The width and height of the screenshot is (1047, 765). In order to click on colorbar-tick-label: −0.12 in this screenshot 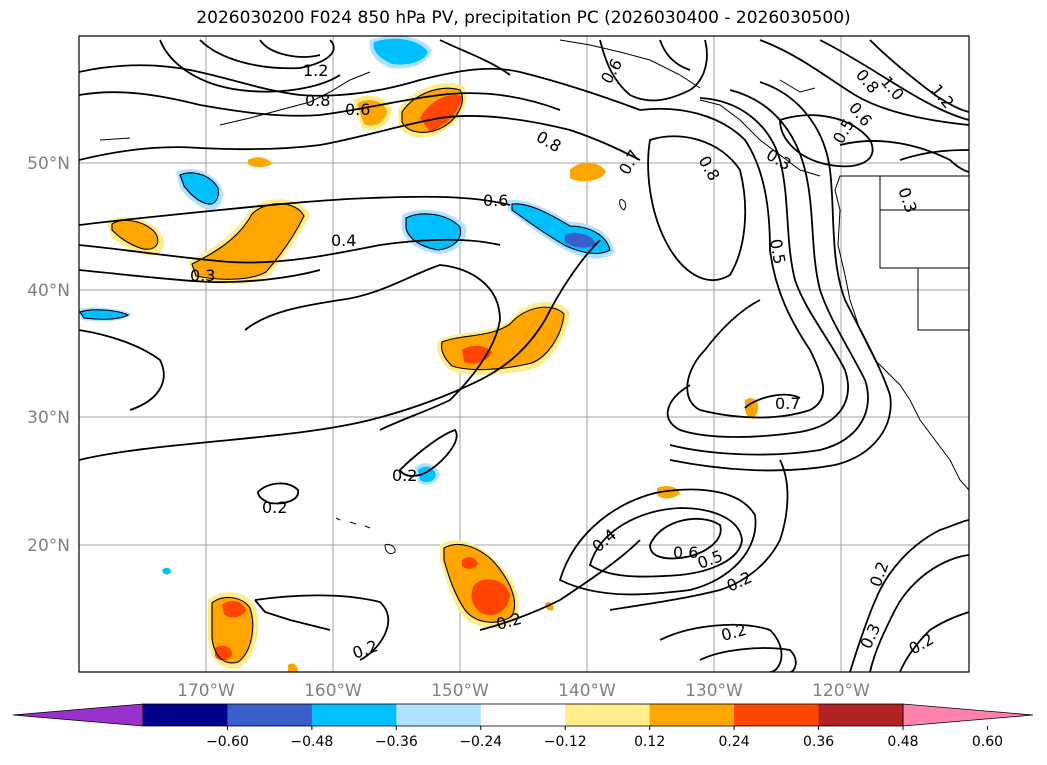, I will do `click(565, 742)`.